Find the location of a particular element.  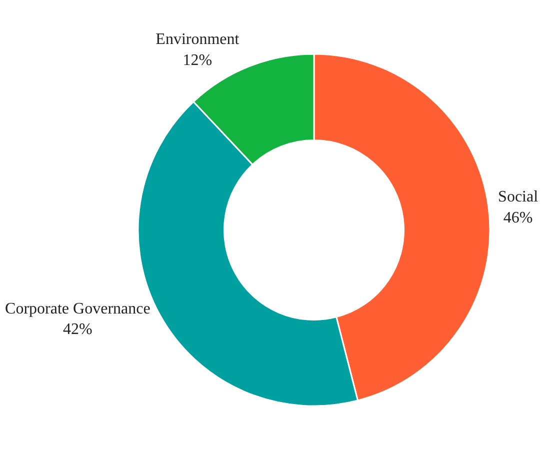

data-label: 12% is located at coordinates (197, 60).